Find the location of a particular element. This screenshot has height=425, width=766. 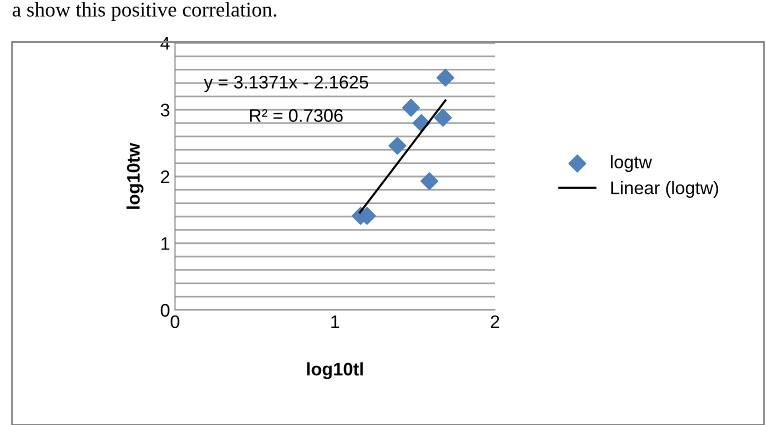

x-tick-label: 0 is located at coordinates (175, 321).